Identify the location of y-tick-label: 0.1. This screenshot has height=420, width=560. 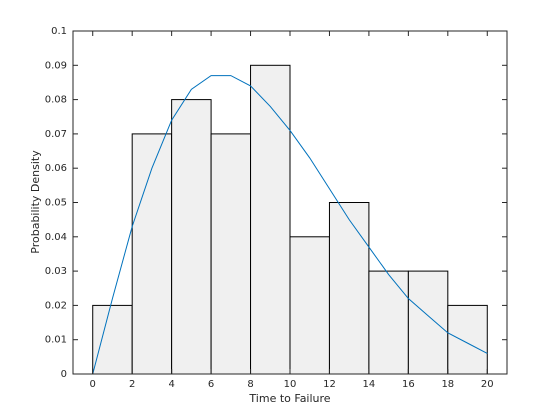
(59, 31).